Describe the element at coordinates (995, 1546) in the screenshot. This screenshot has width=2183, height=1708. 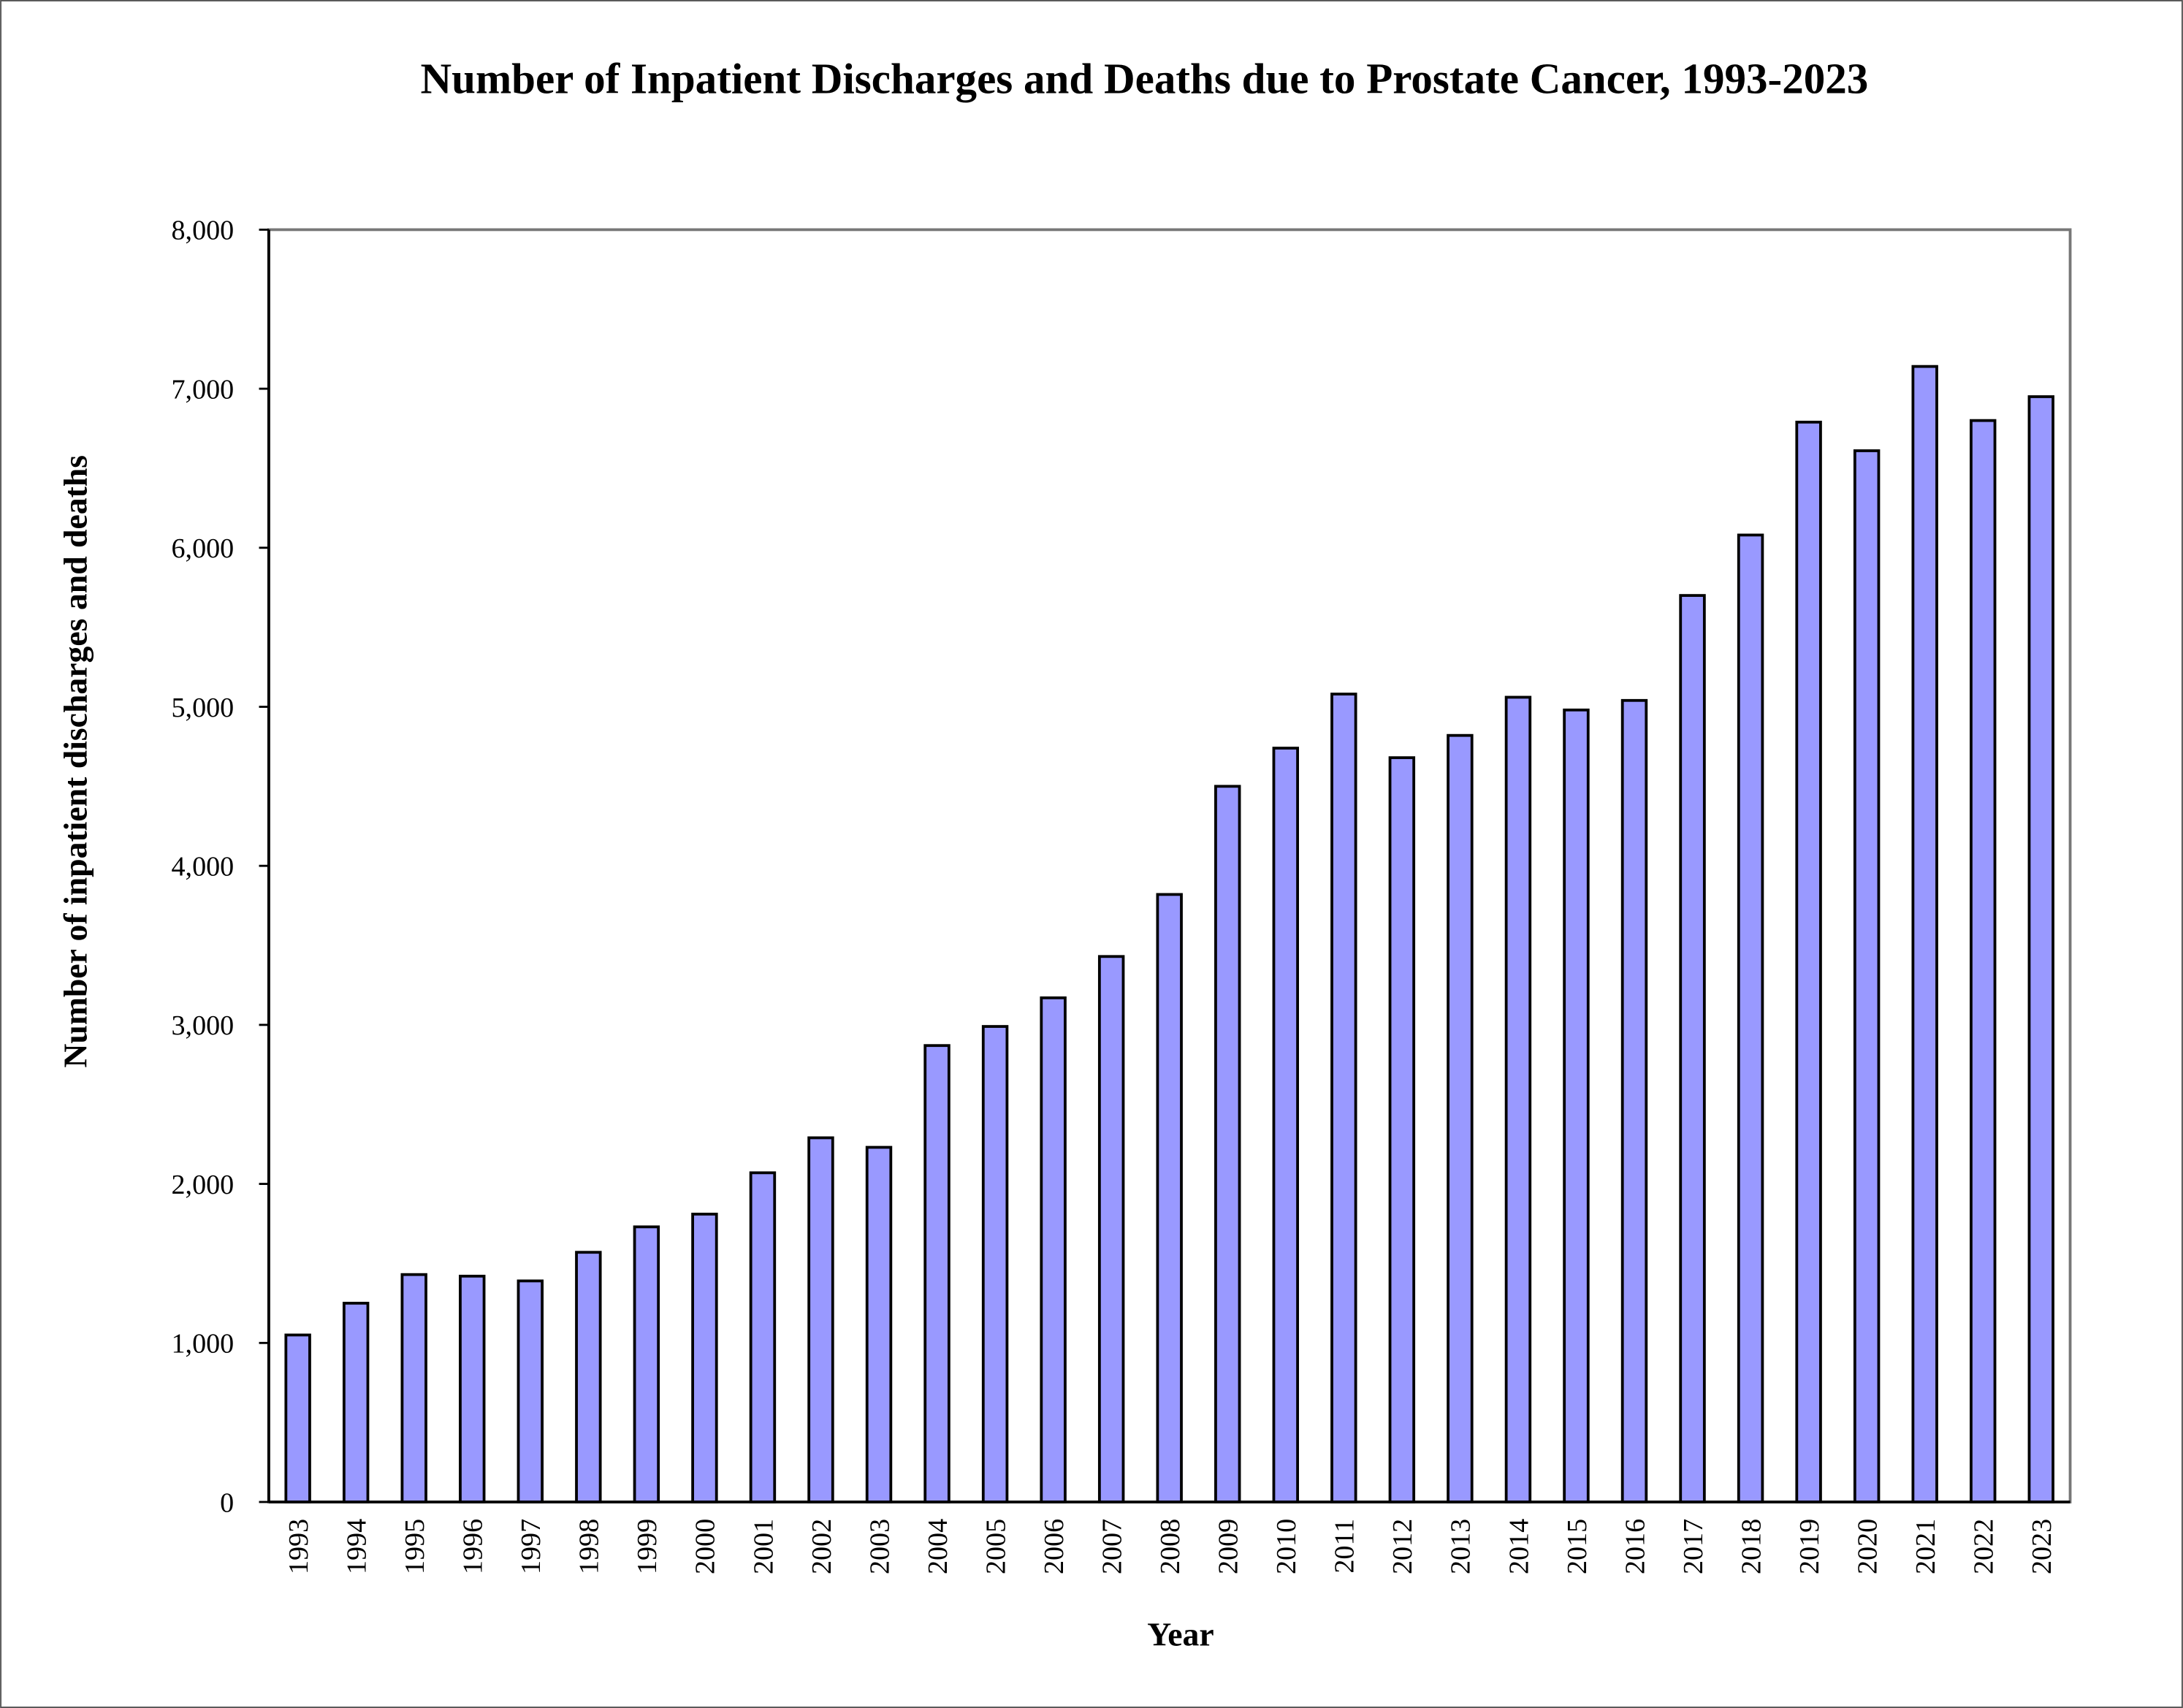
I see `x-tick-label: 2005` at that location.